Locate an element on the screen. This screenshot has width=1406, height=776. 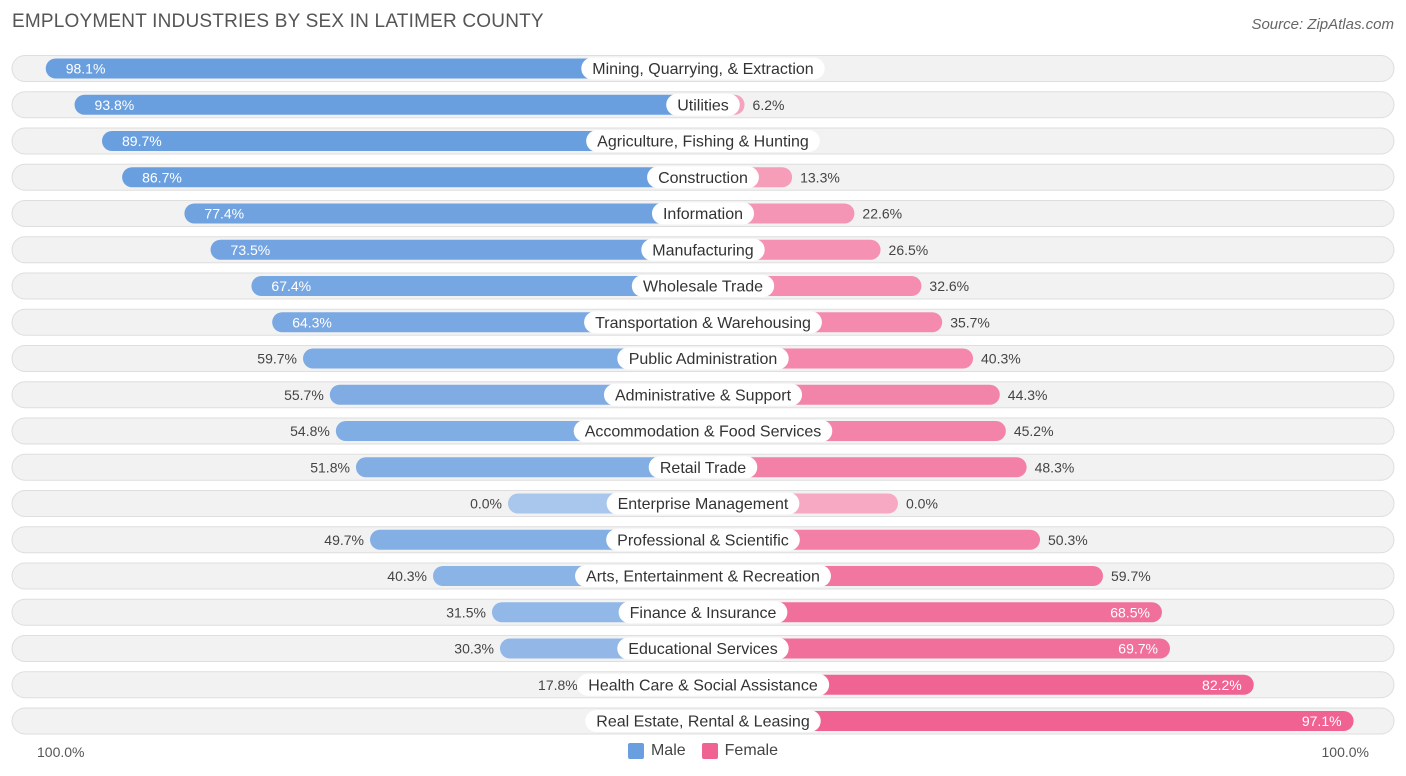
male-value-label: 31.5% is located at coordinates (466, 612).